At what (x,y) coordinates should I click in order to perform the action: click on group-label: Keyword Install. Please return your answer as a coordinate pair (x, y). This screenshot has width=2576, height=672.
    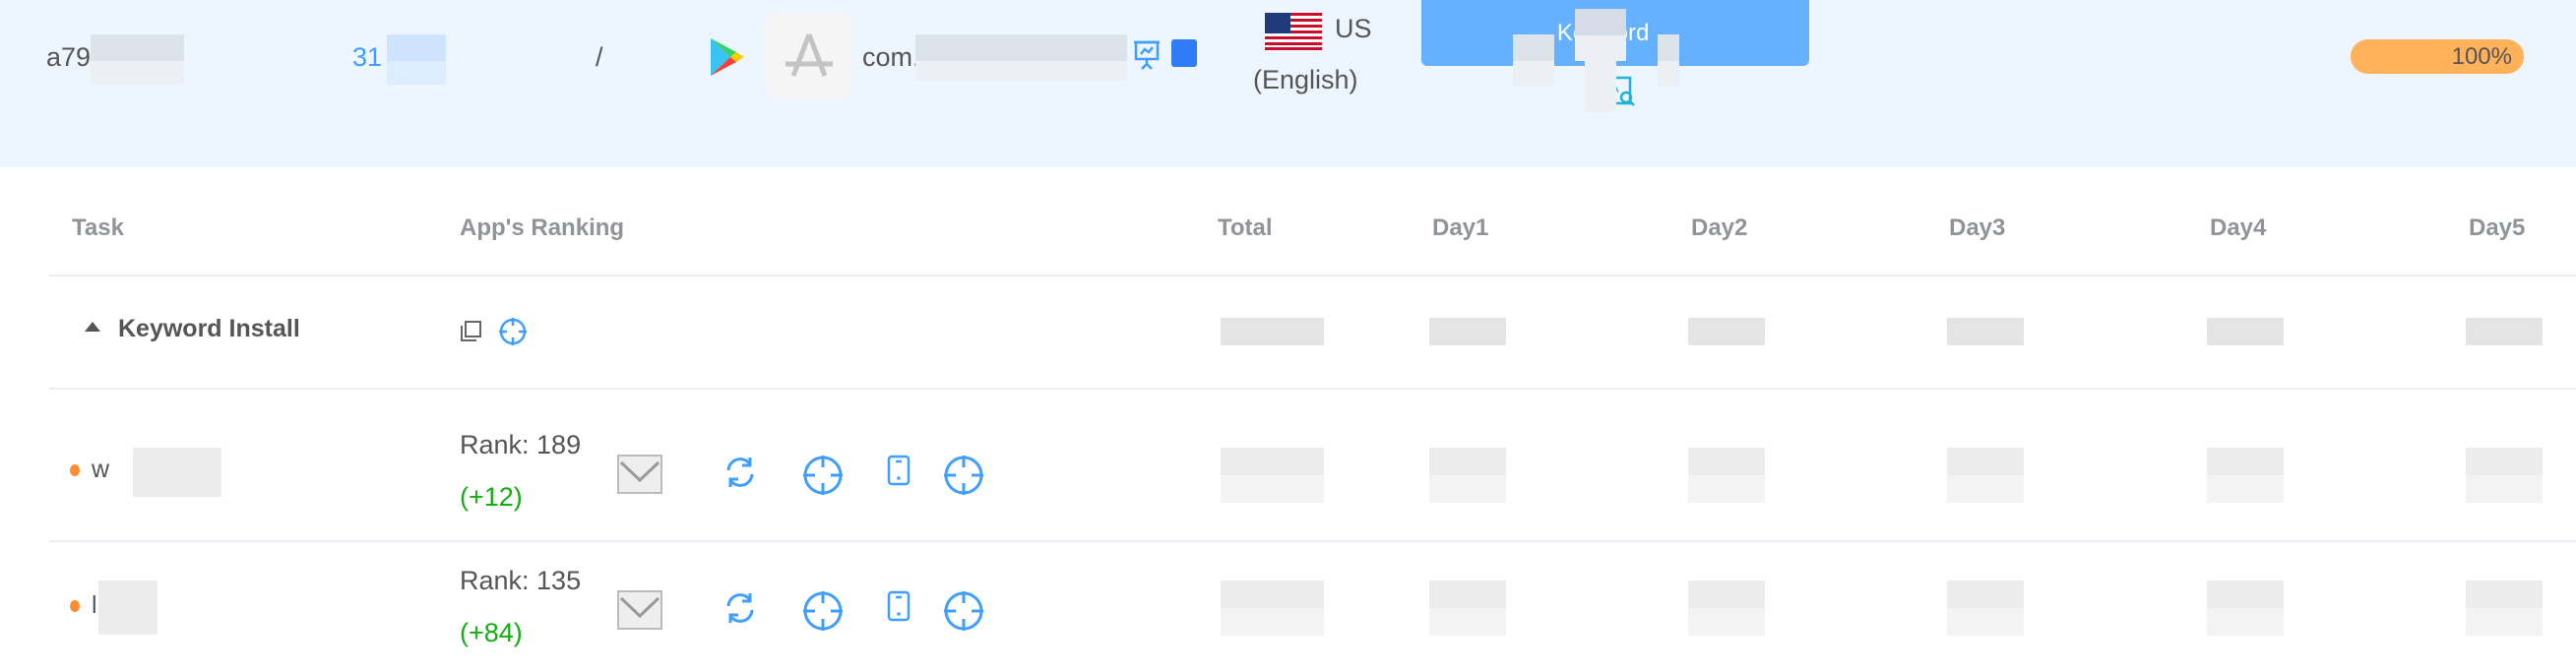
    Looking at the image, I should click on (209, 329).